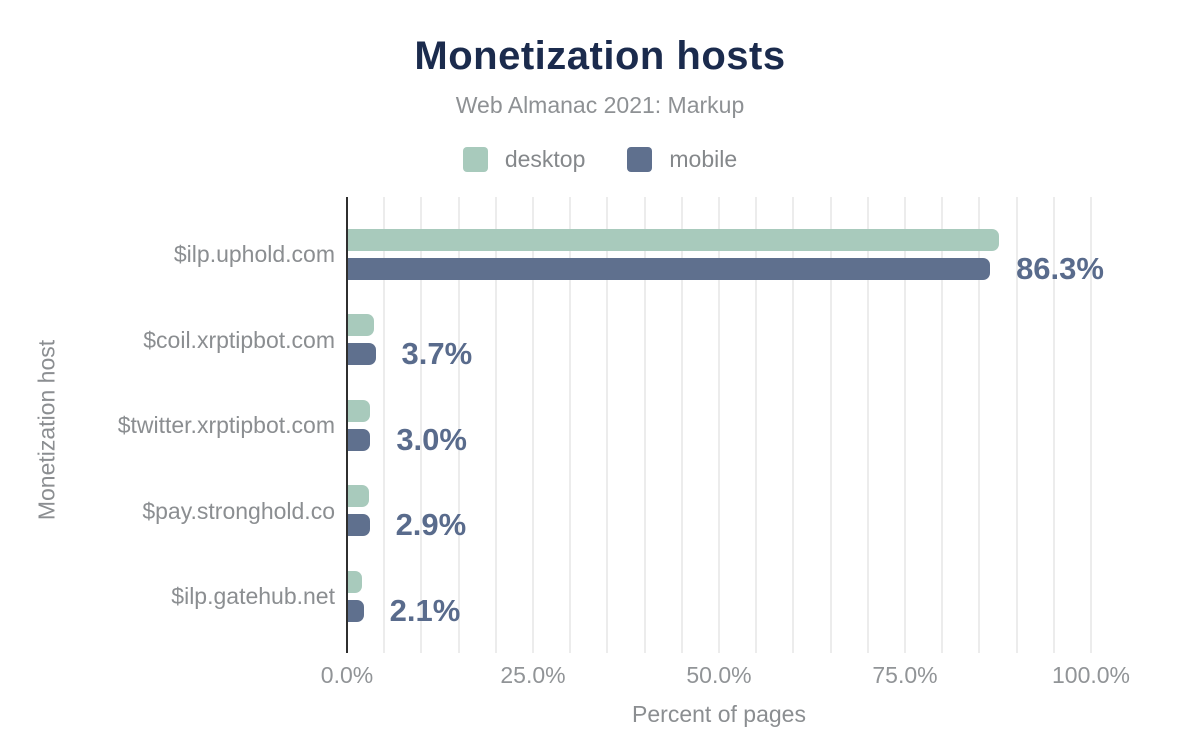  Describe the element at coordinates (703, 158) in the screenshot. I see `legend-label-mobile: mobile` at that location.